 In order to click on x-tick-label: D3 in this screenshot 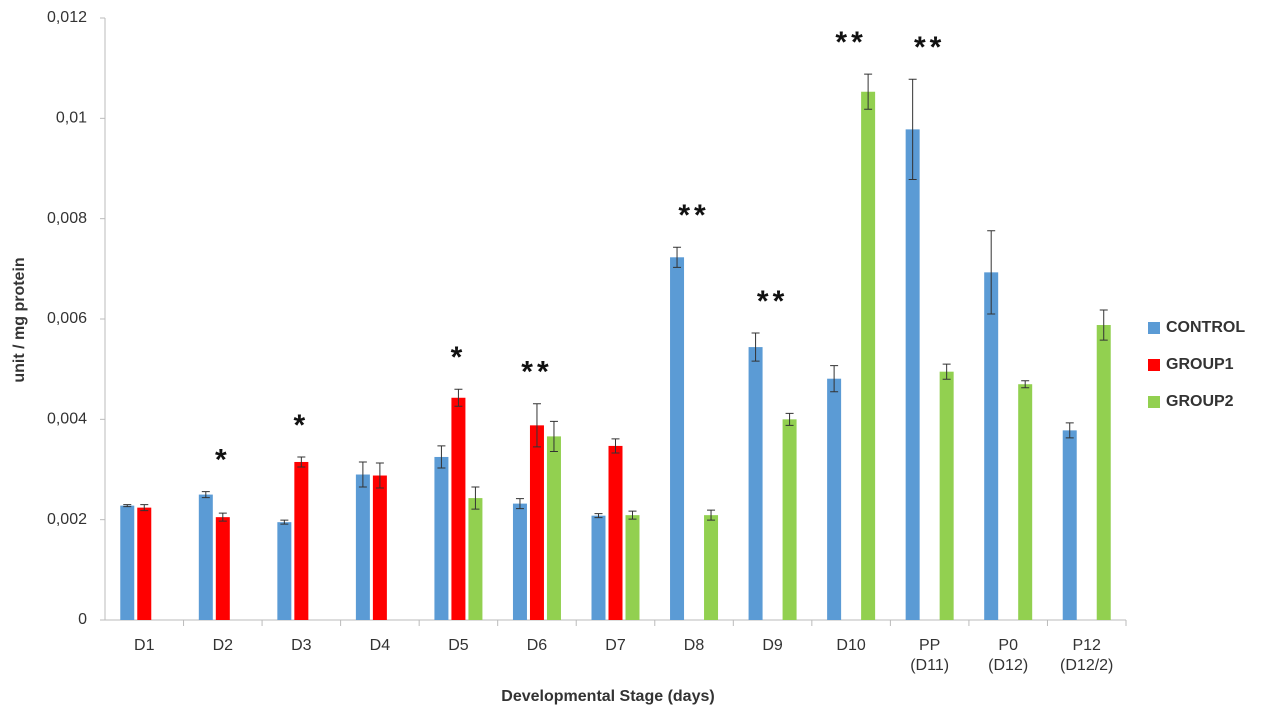, I will do `click(301, 645)`.